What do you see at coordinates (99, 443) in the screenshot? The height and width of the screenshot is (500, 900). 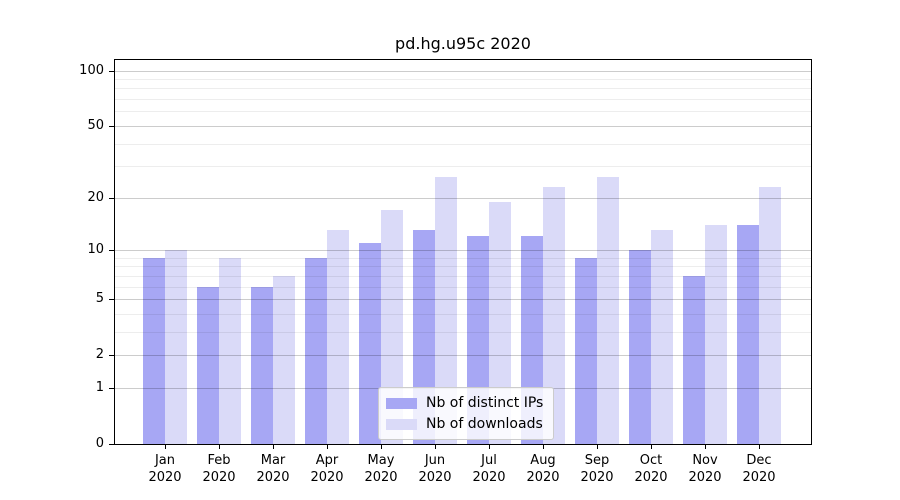 I see `y-tick-label-0: 0` at bounding box center [99, 443].